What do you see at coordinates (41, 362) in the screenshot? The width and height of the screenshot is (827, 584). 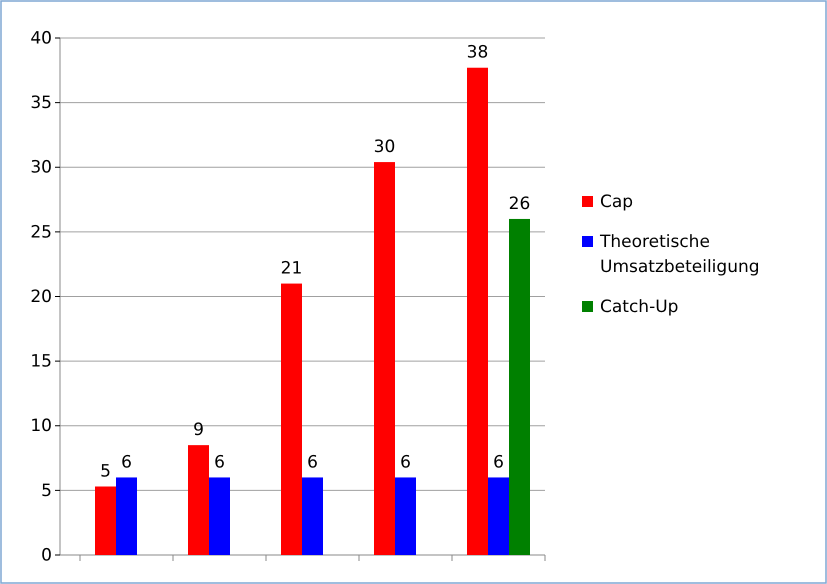 I see `y-tick-label: 15` at bounding box center [41, 362].